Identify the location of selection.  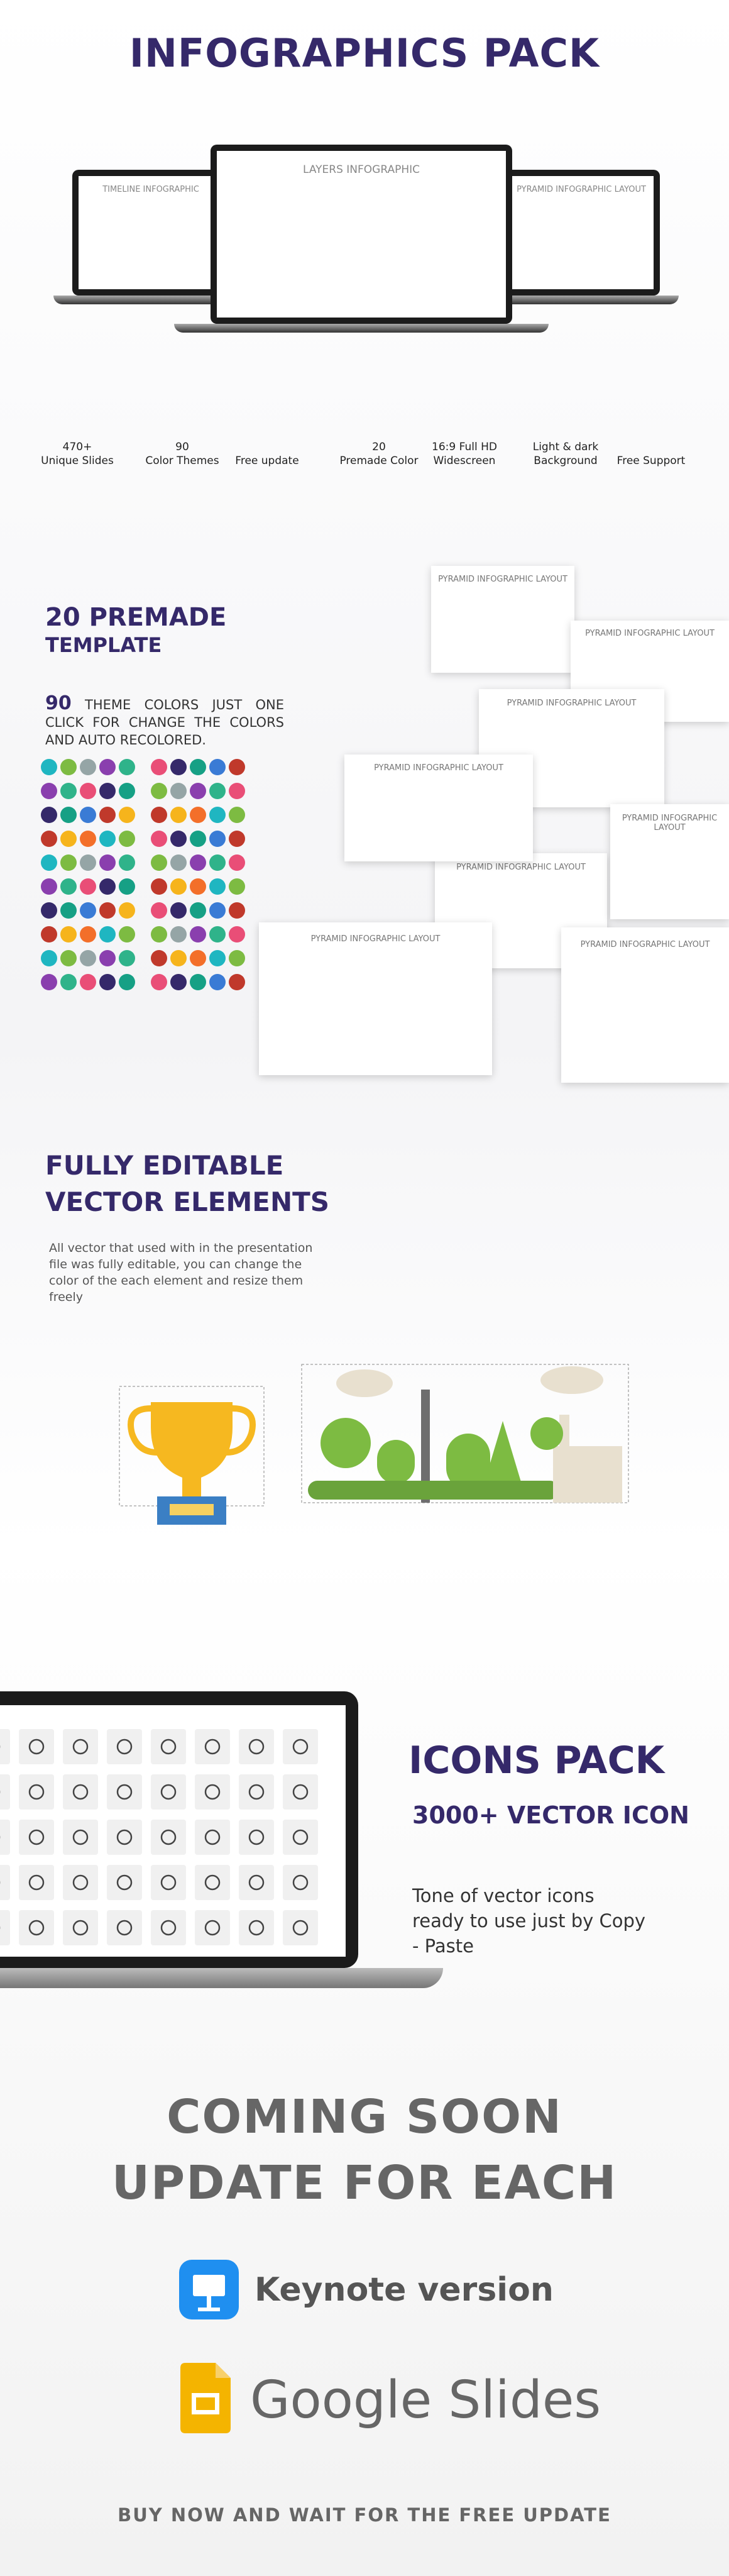
(465, 1433).